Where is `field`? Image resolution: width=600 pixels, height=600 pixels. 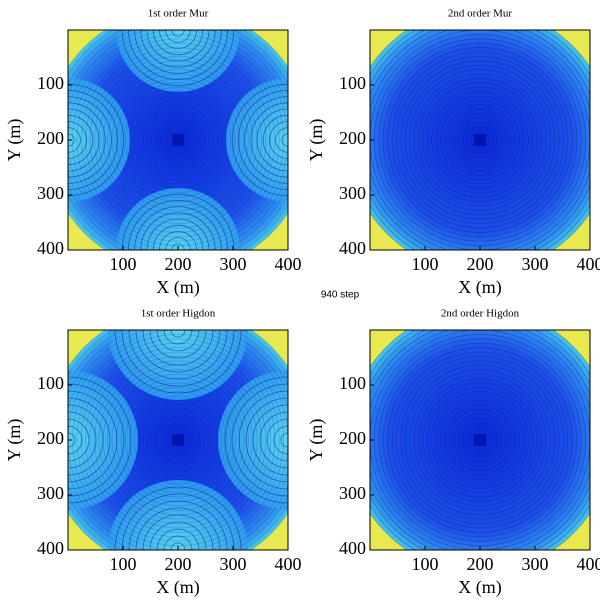 field is located at coordinates (480, 440).